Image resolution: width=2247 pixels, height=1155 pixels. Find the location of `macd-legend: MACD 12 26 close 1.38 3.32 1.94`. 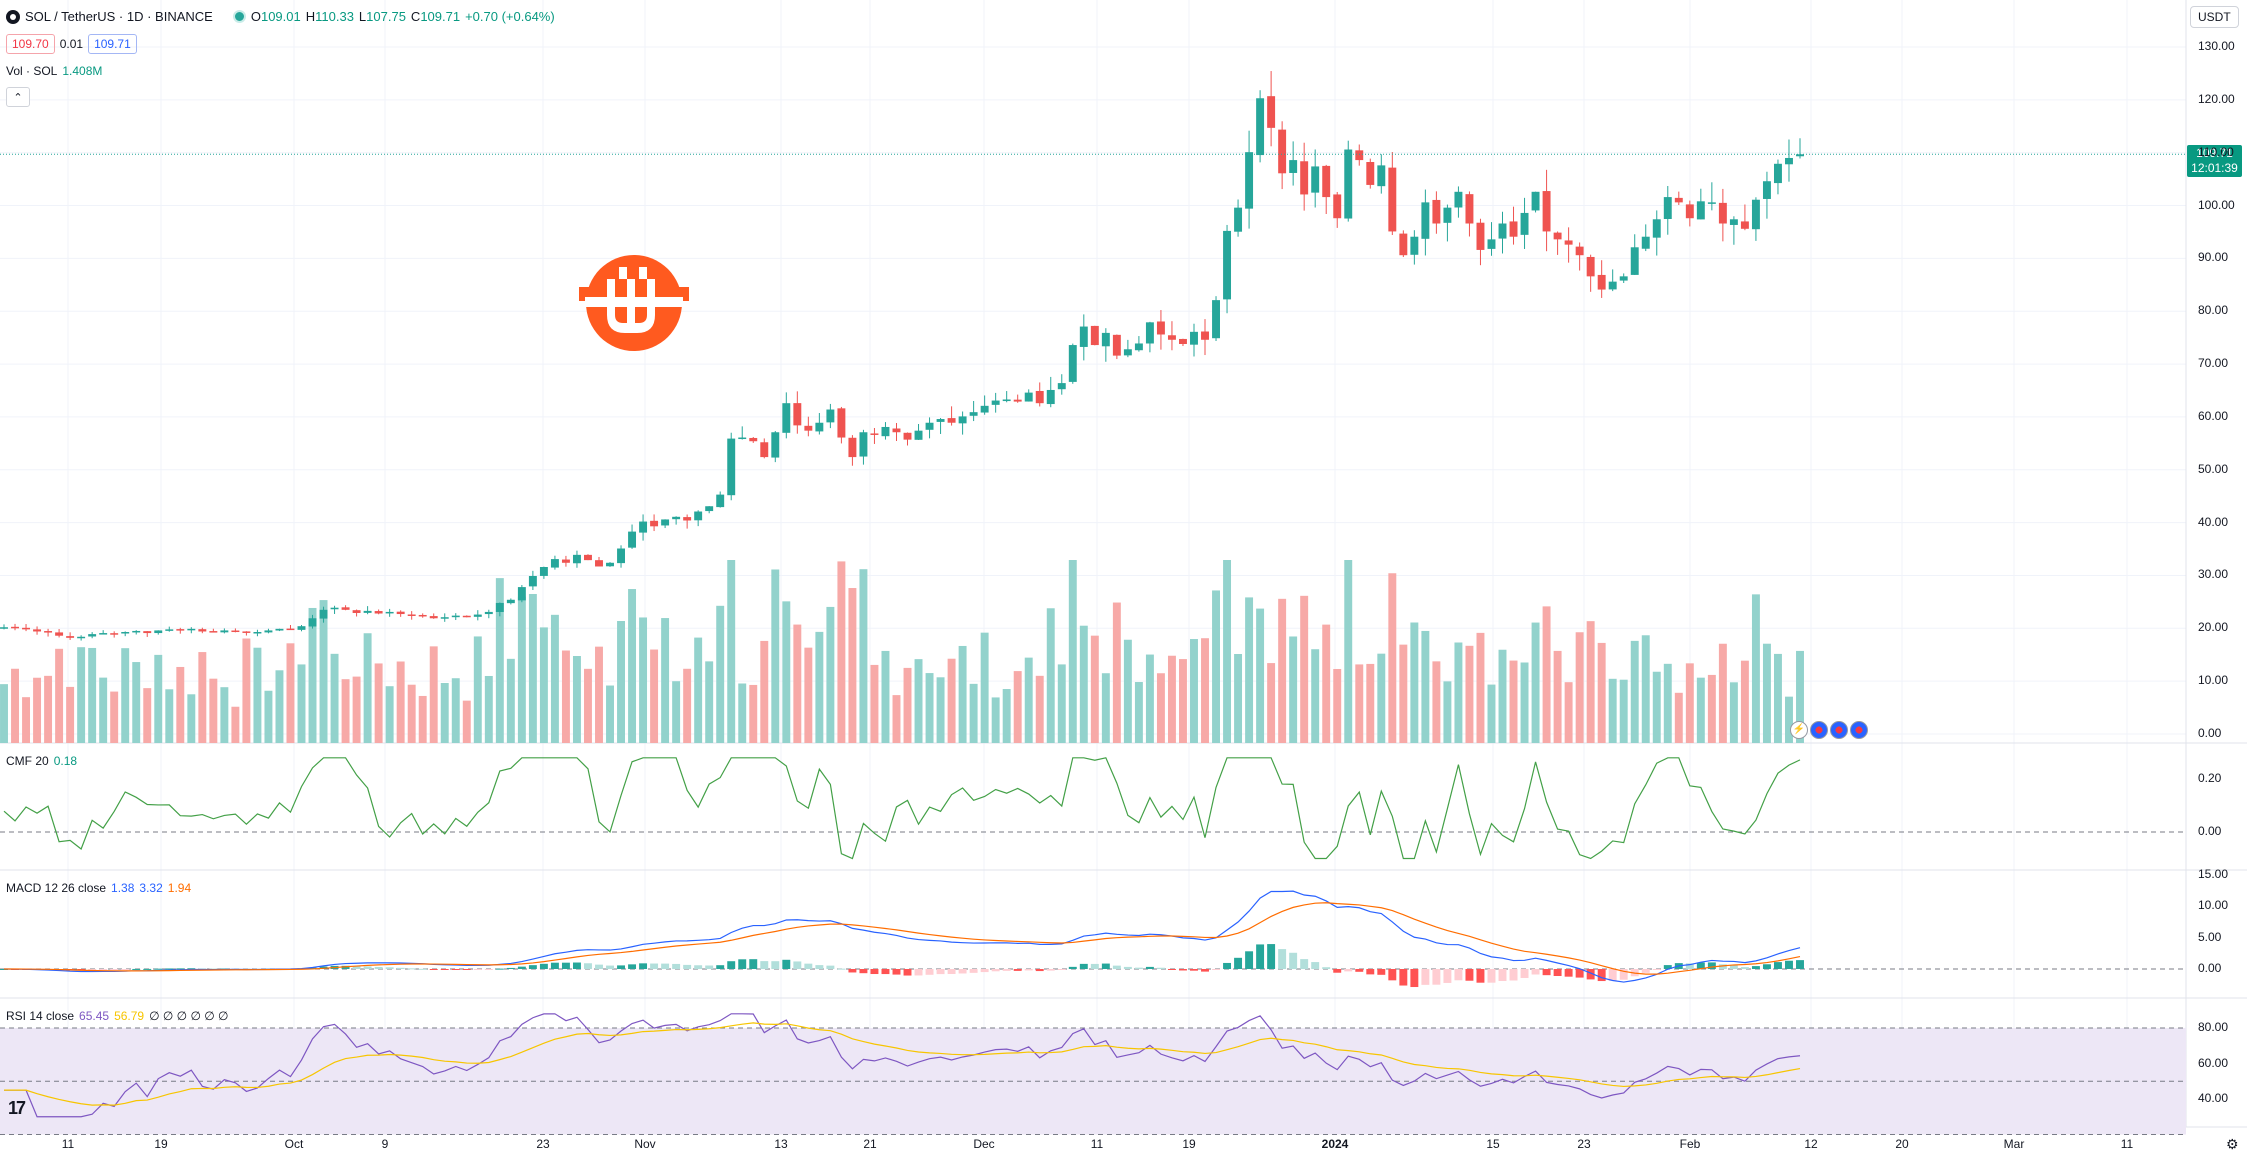

macd-legend: MACD 12 26 close 1.38 3.32 1.94 is located at coordinates (98, 888).